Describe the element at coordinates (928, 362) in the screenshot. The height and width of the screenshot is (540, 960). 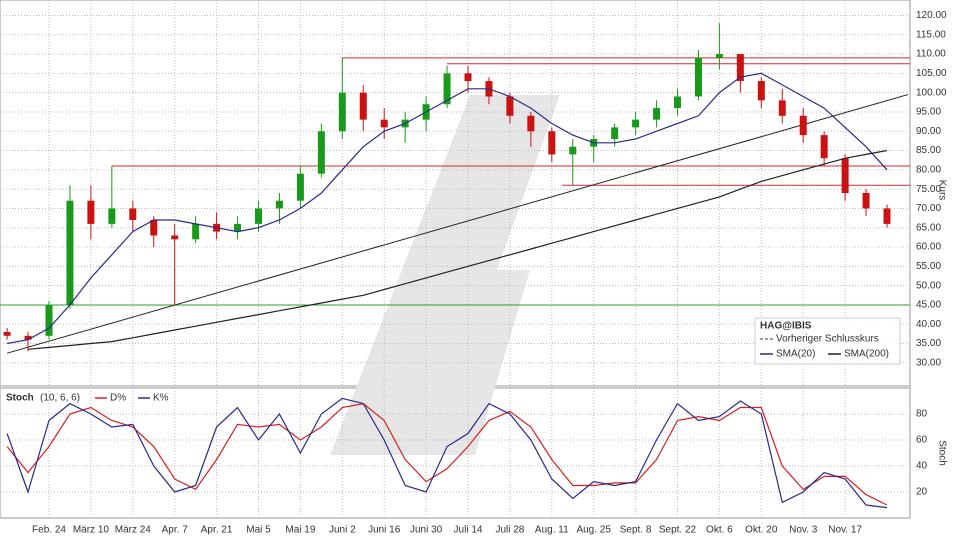
I see `y-tick-label: 30.00` at that location.